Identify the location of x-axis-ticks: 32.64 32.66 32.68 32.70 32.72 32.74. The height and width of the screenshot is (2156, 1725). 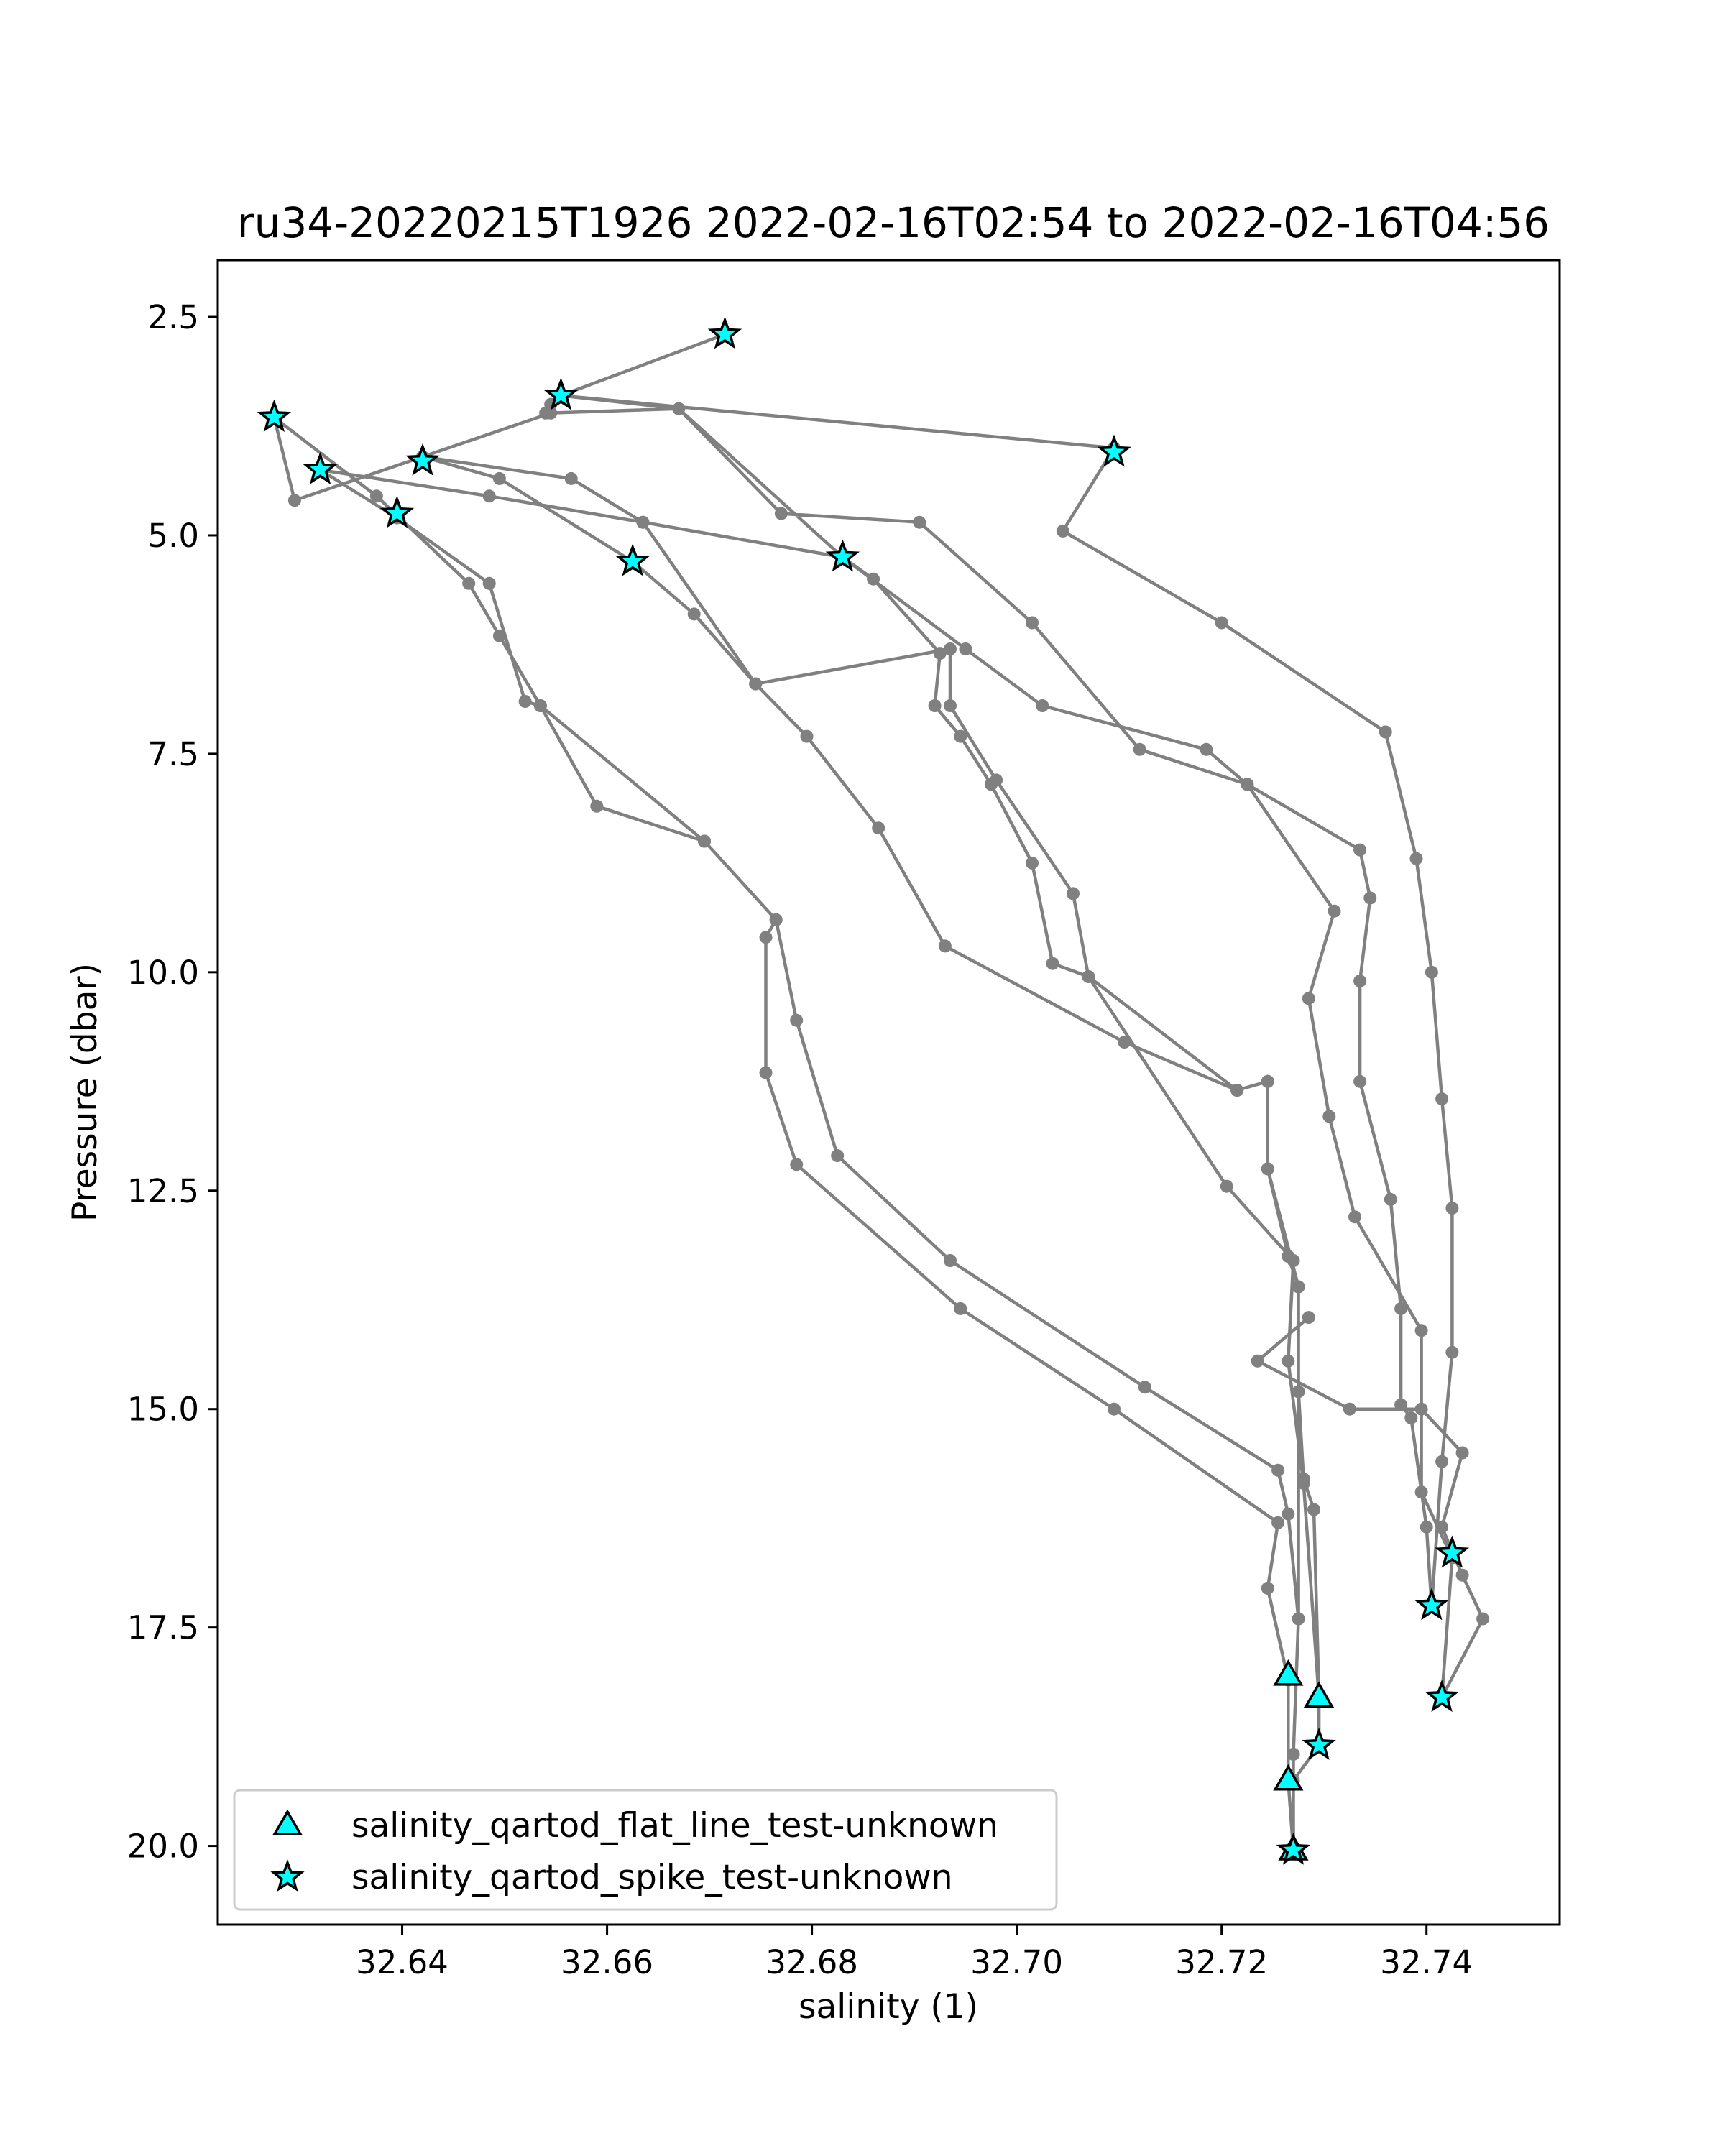
(914, 1953).